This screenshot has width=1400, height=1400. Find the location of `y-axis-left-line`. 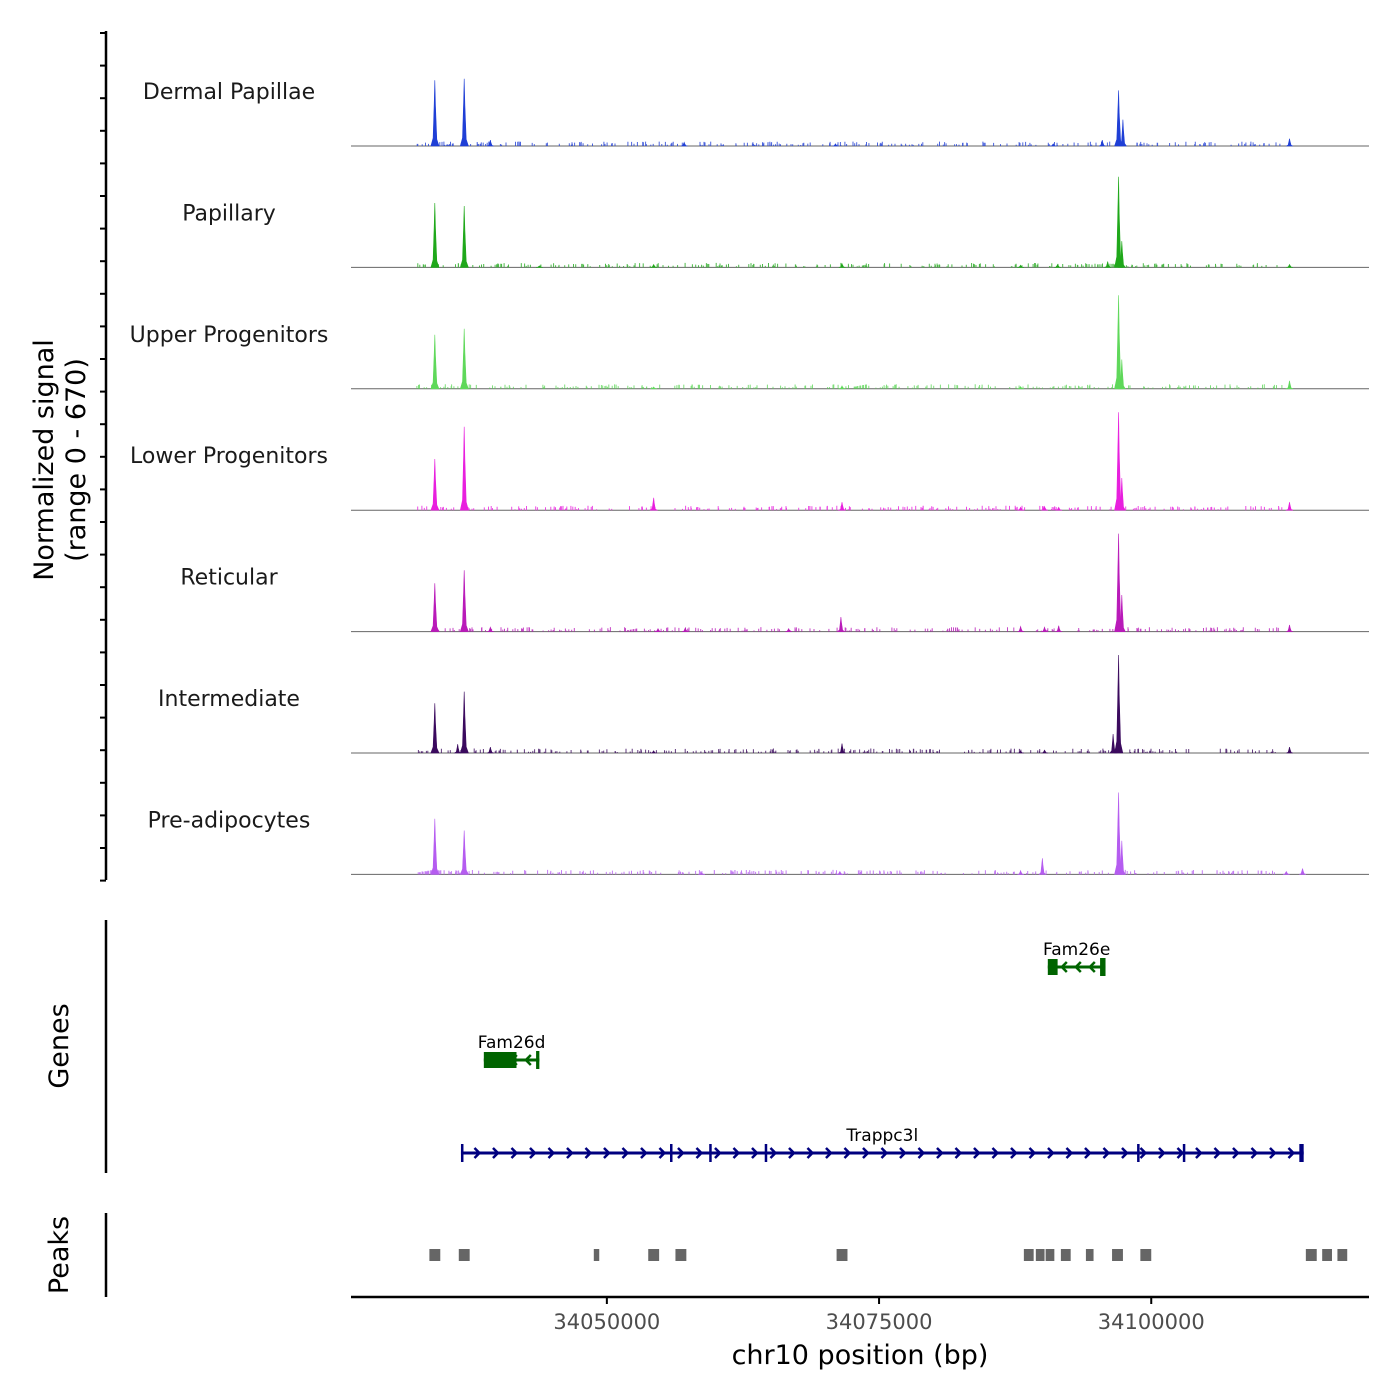

y-axis-left-line is located at coordinates (104, 456).